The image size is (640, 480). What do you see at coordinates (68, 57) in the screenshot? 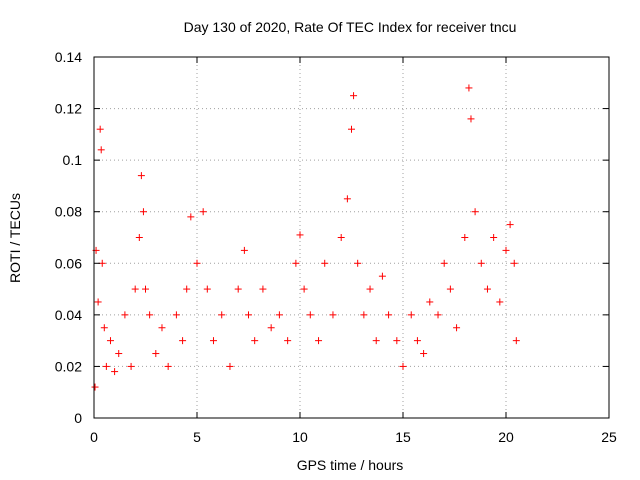
I see `y-tick-label: 0.14` at bounding box center [68, 57].